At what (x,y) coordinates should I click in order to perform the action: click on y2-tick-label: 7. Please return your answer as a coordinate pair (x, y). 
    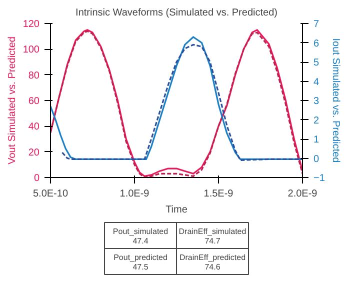
    Looking at the image, I should click on (317, 24).